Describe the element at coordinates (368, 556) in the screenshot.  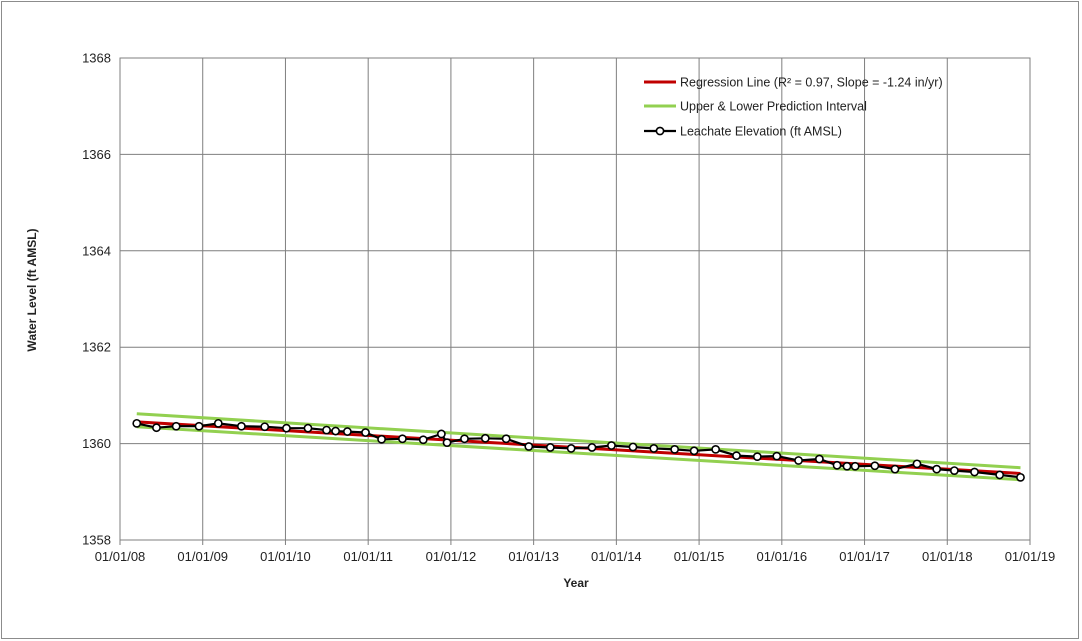
I see `x-tick-label: 01/01/11` at that location.